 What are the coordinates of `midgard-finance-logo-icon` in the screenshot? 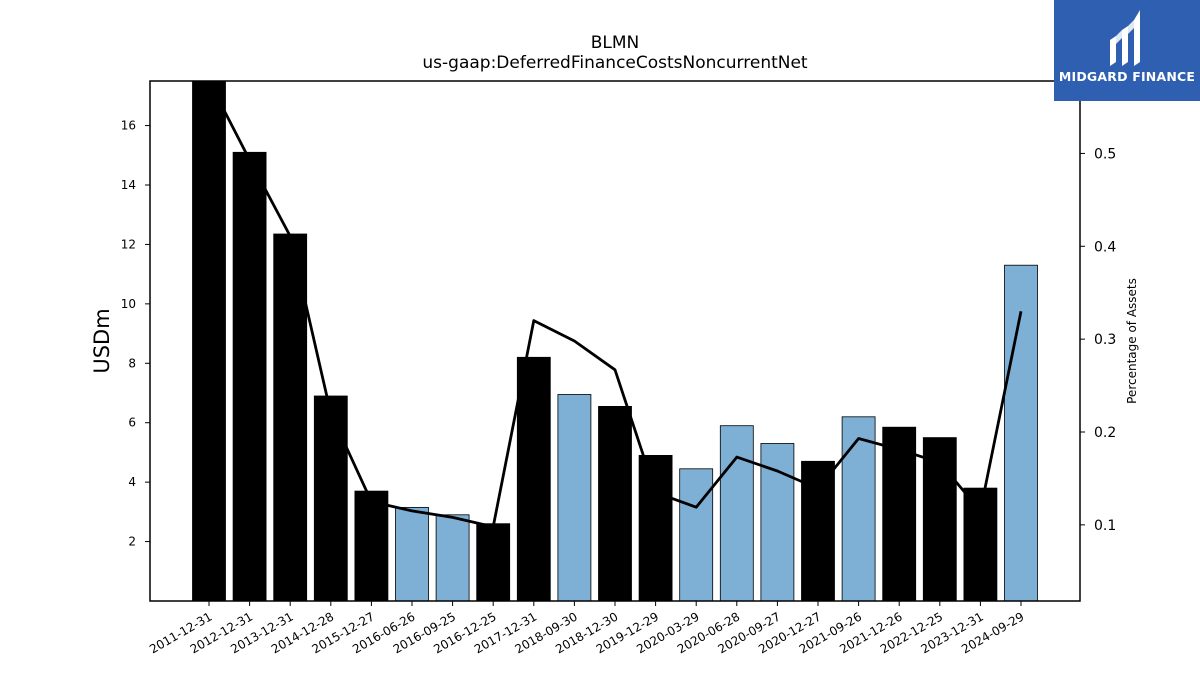 It's located at (1125, 38).